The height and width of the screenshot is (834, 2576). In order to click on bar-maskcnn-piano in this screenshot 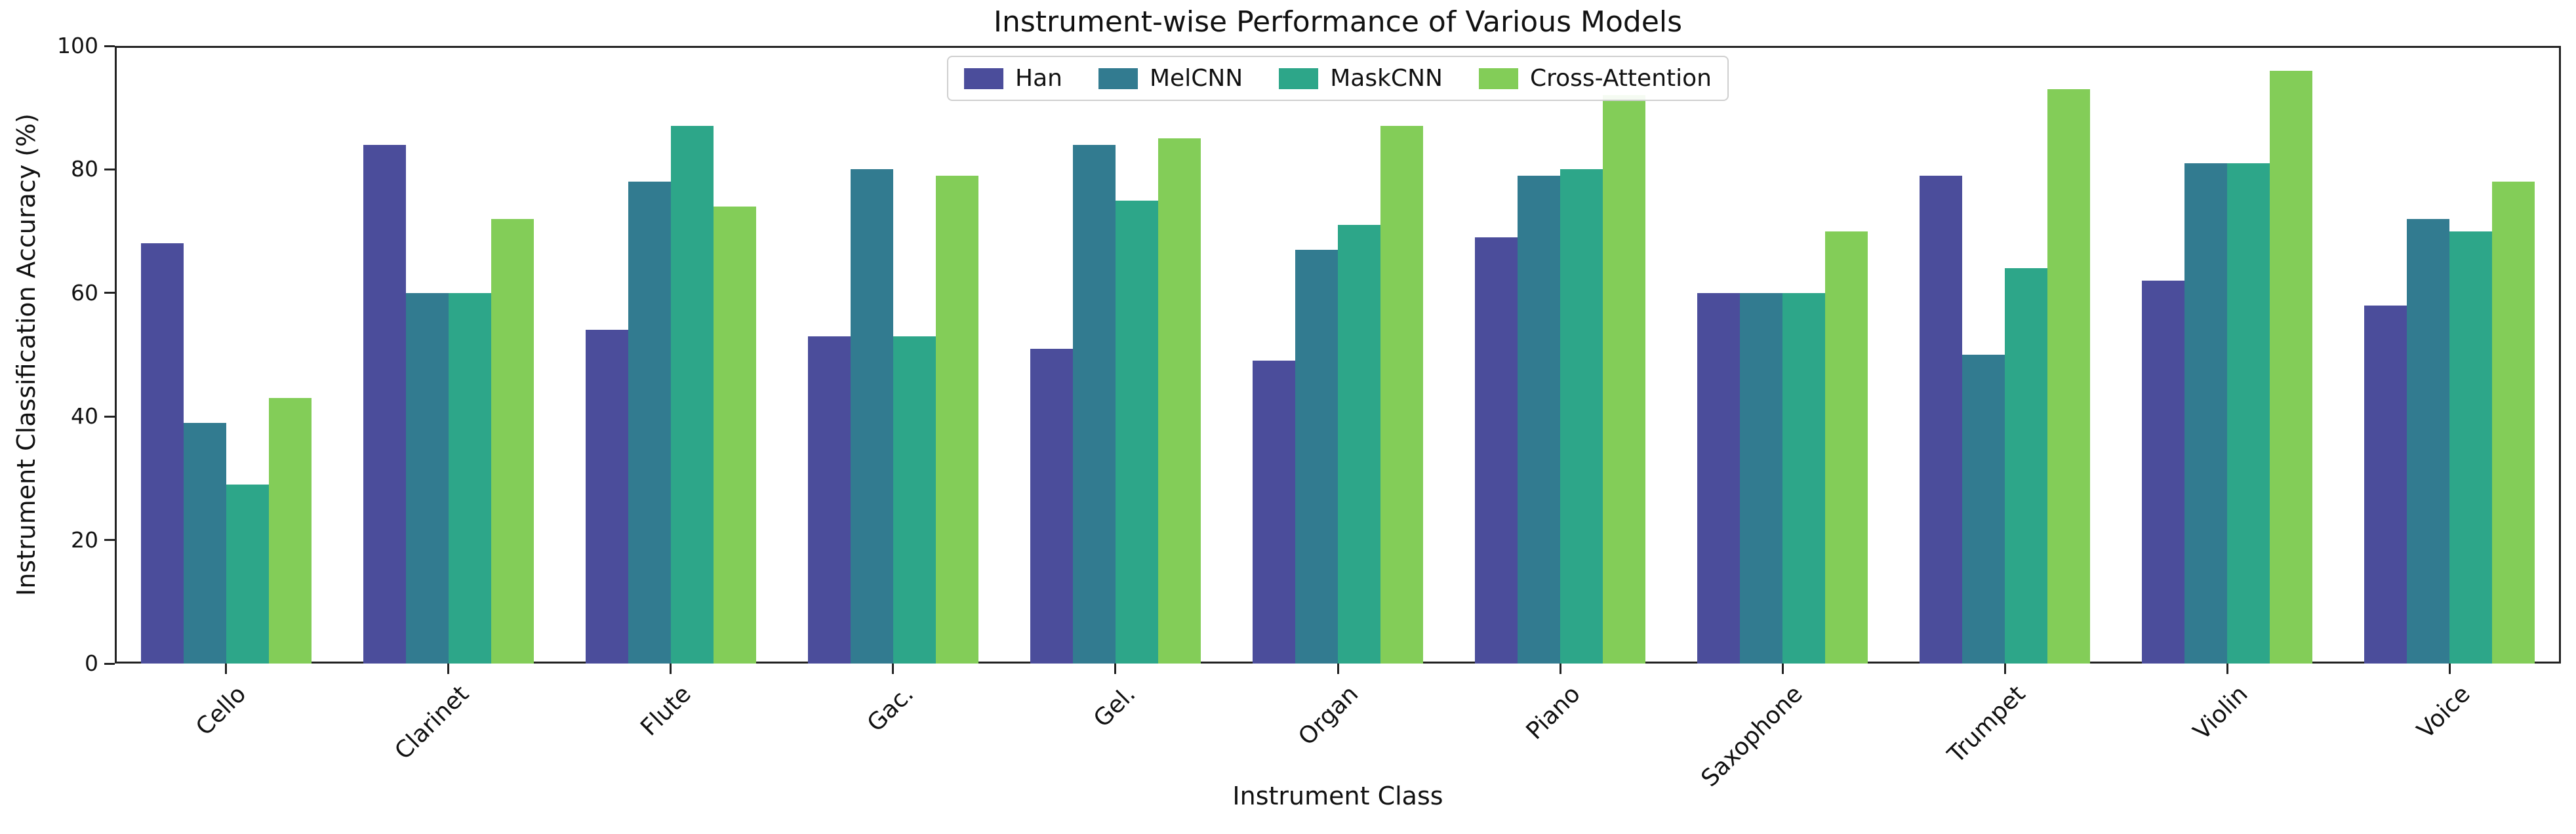, I will do `click(1581, 416)`.